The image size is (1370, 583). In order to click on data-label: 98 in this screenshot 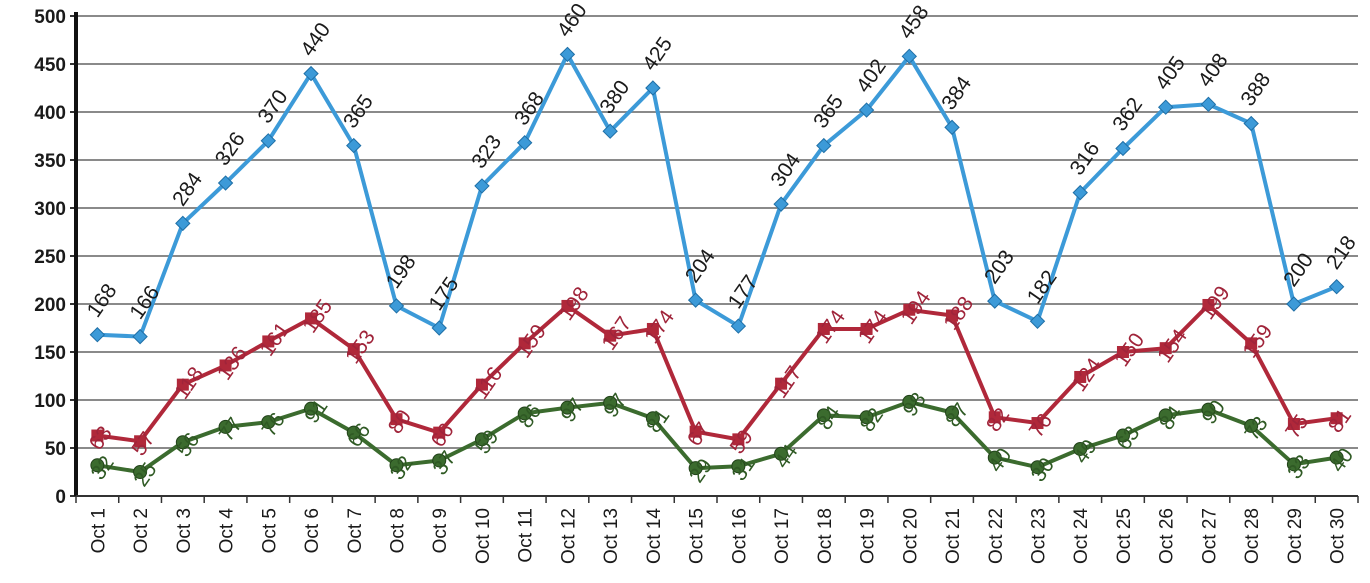, I will do `click(915, 404)`.